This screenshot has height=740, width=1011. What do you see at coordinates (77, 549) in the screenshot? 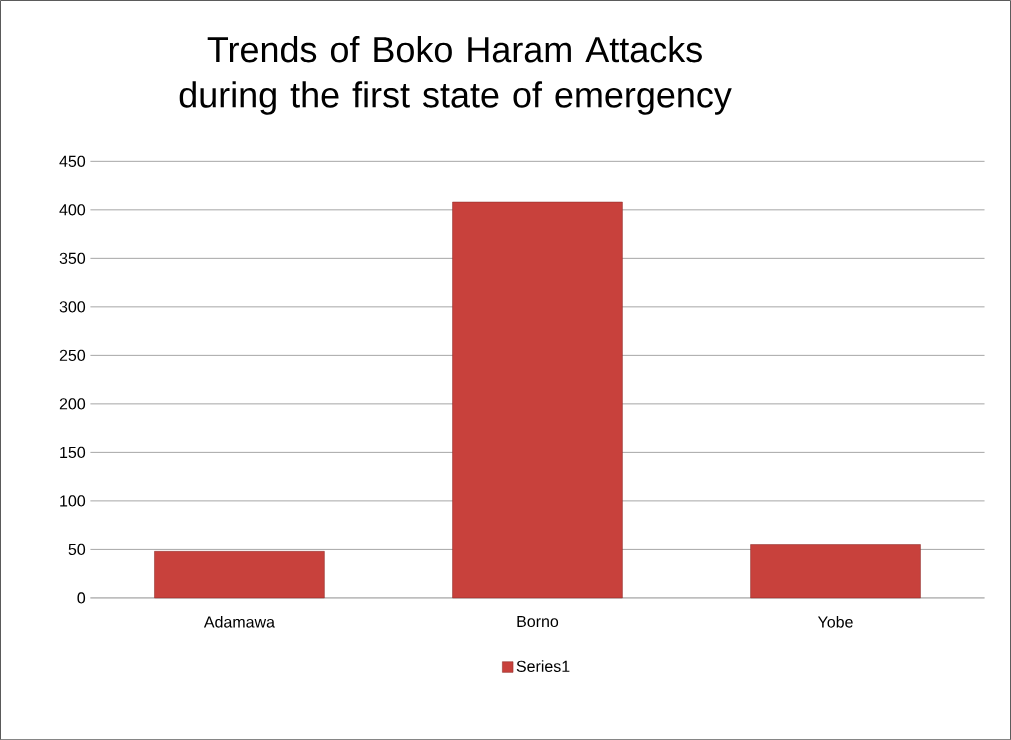
I see `y-tick-label: 50` at bounding box center [77, 549].